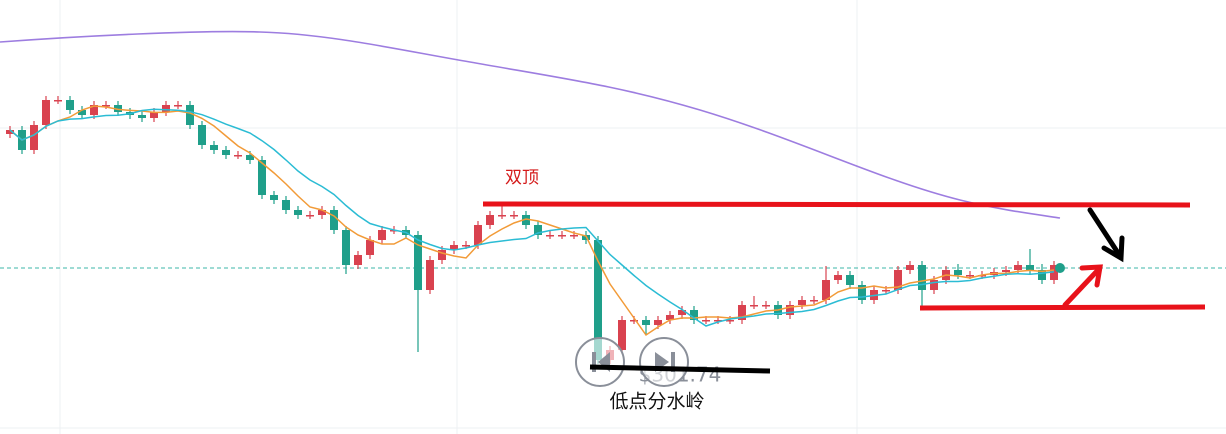 The height and width of the screenshot is (434, 1226). Describe the element at coordinates (680, 369) in the screenshot. I see `watershed-line` at that location.